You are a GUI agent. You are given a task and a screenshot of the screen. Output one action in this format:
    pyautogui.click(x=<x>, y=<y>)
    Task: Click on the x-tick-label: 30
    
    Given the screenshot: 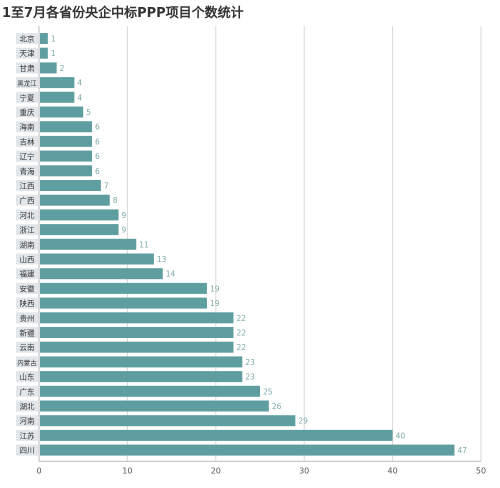 What is the action you would take?
    pyautogui.click(x=304, y=470)
    